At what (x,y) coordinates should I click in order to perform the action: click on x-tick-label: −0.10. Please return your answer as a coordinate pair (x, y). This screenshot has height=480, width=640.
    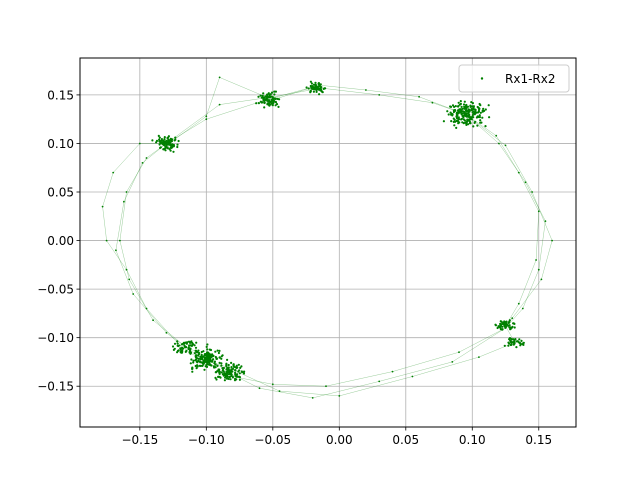
    Looking at the image, I should click on (206, 440).